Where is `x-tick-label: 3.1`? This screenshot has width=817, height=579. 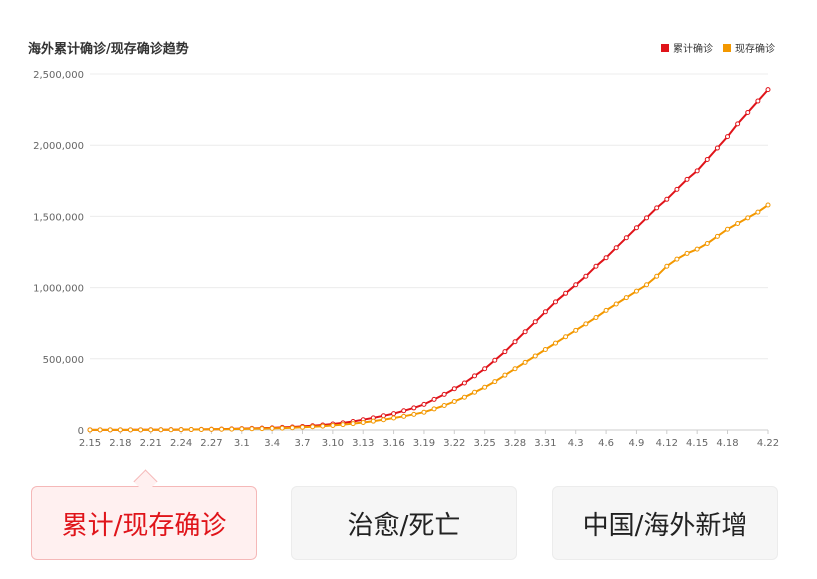
x-tick-label: 3.1 is located at coordinates (242, 443).